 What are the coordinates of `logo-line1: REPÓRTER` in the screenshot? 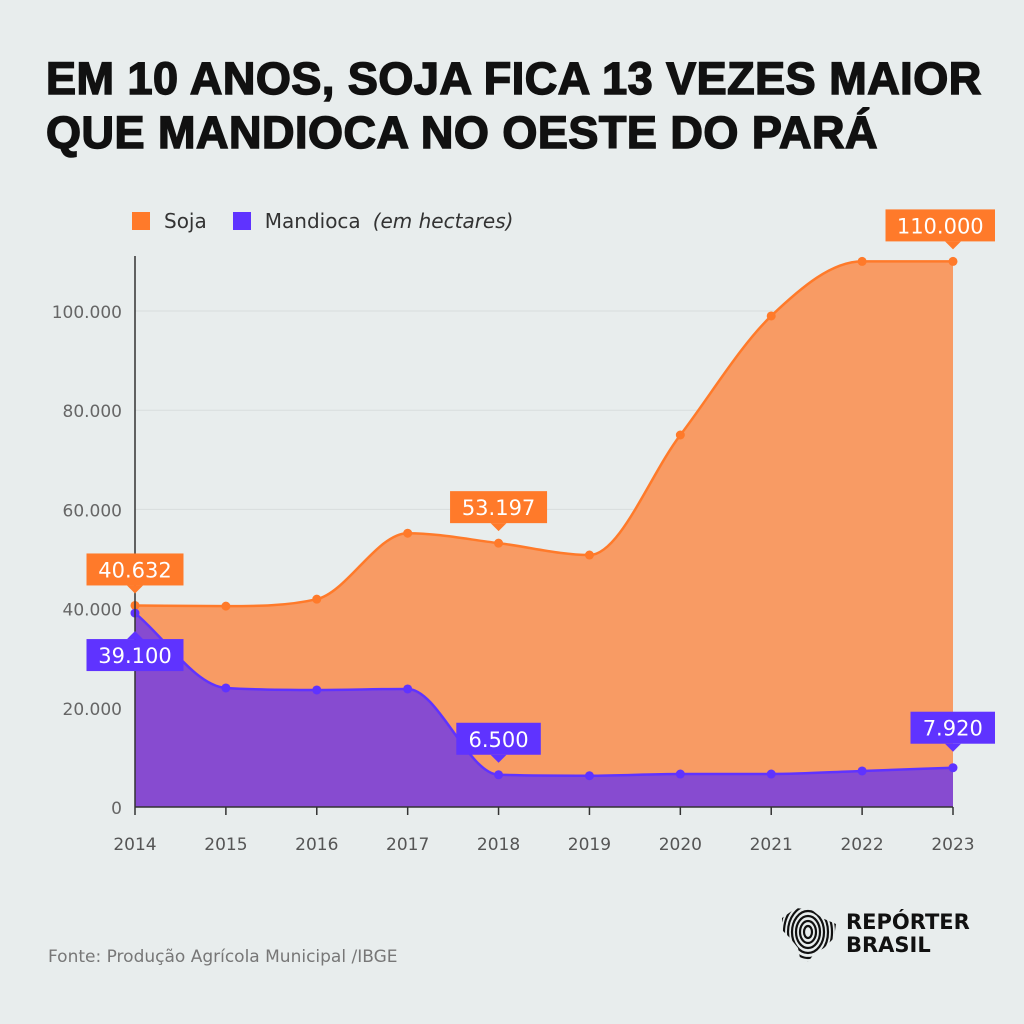 It's located at (908, 922).